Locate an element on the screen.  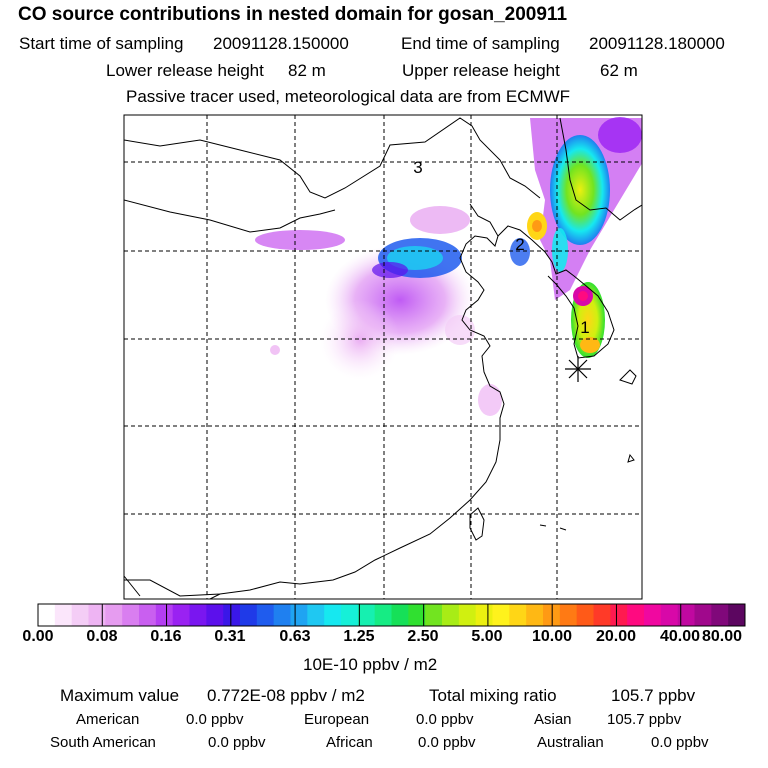
total-mixing-value: 105.7 ppbv is located at coordinates (653, 695).